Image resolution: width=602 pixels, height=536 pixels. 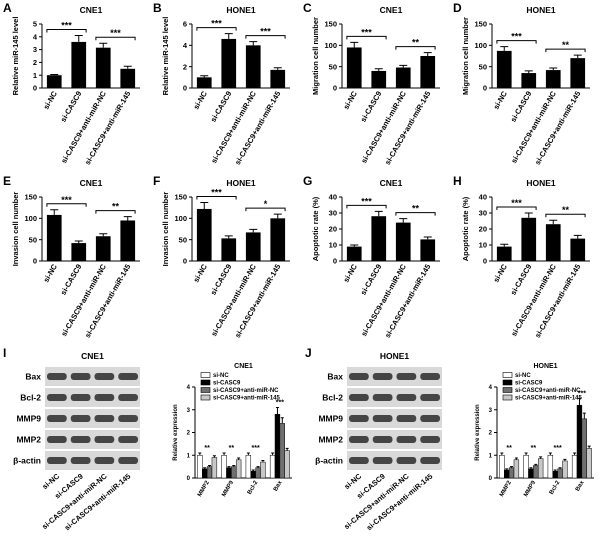 I want to click on y-tick-label: 150, so click(x=180, y=197).